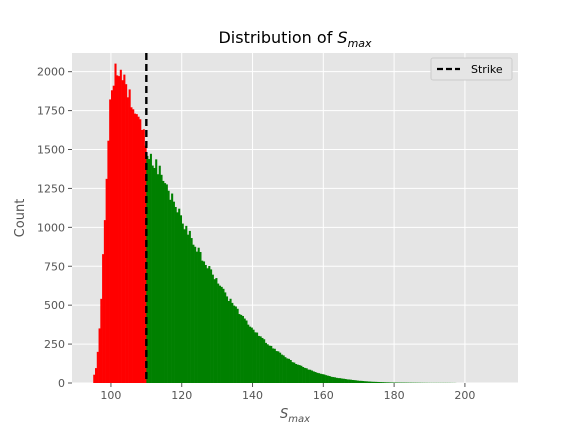 The height and width of the screenshot is (434, 576). What do you see at coordinates (51, 72) in the screenshot?
I see `y-tick-label: 2000` at bounding box center [51, 72].